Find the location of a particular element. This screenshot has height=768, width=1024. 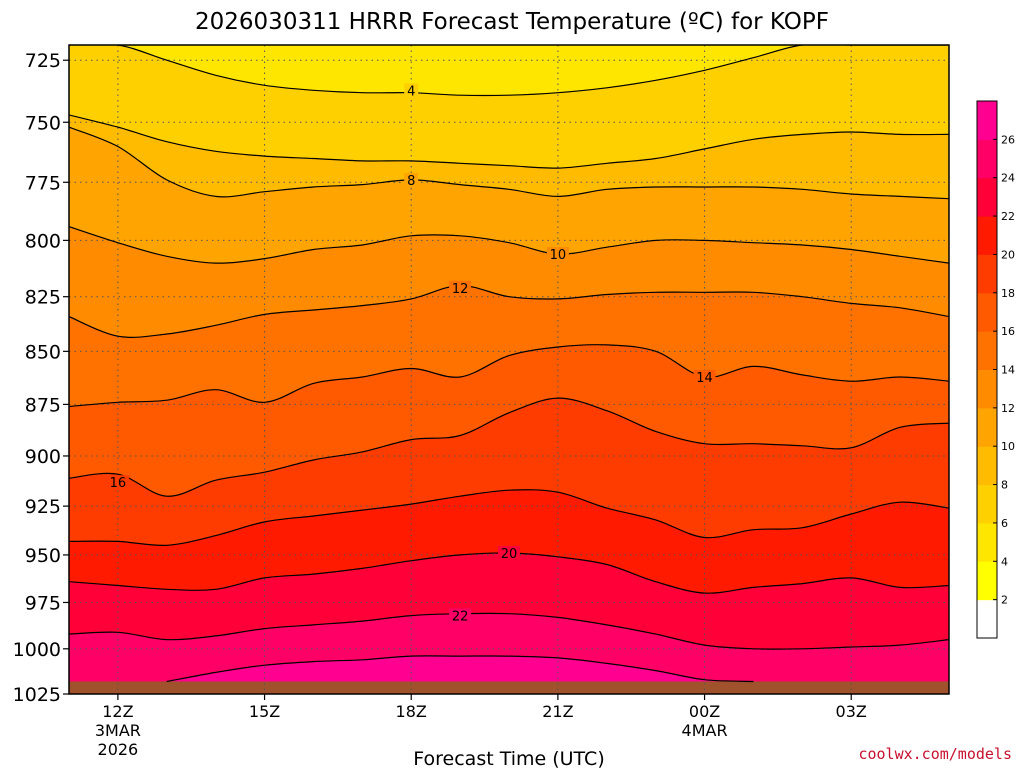

colorbar-tick-label: 14 is located at coordinates (1008, 370).